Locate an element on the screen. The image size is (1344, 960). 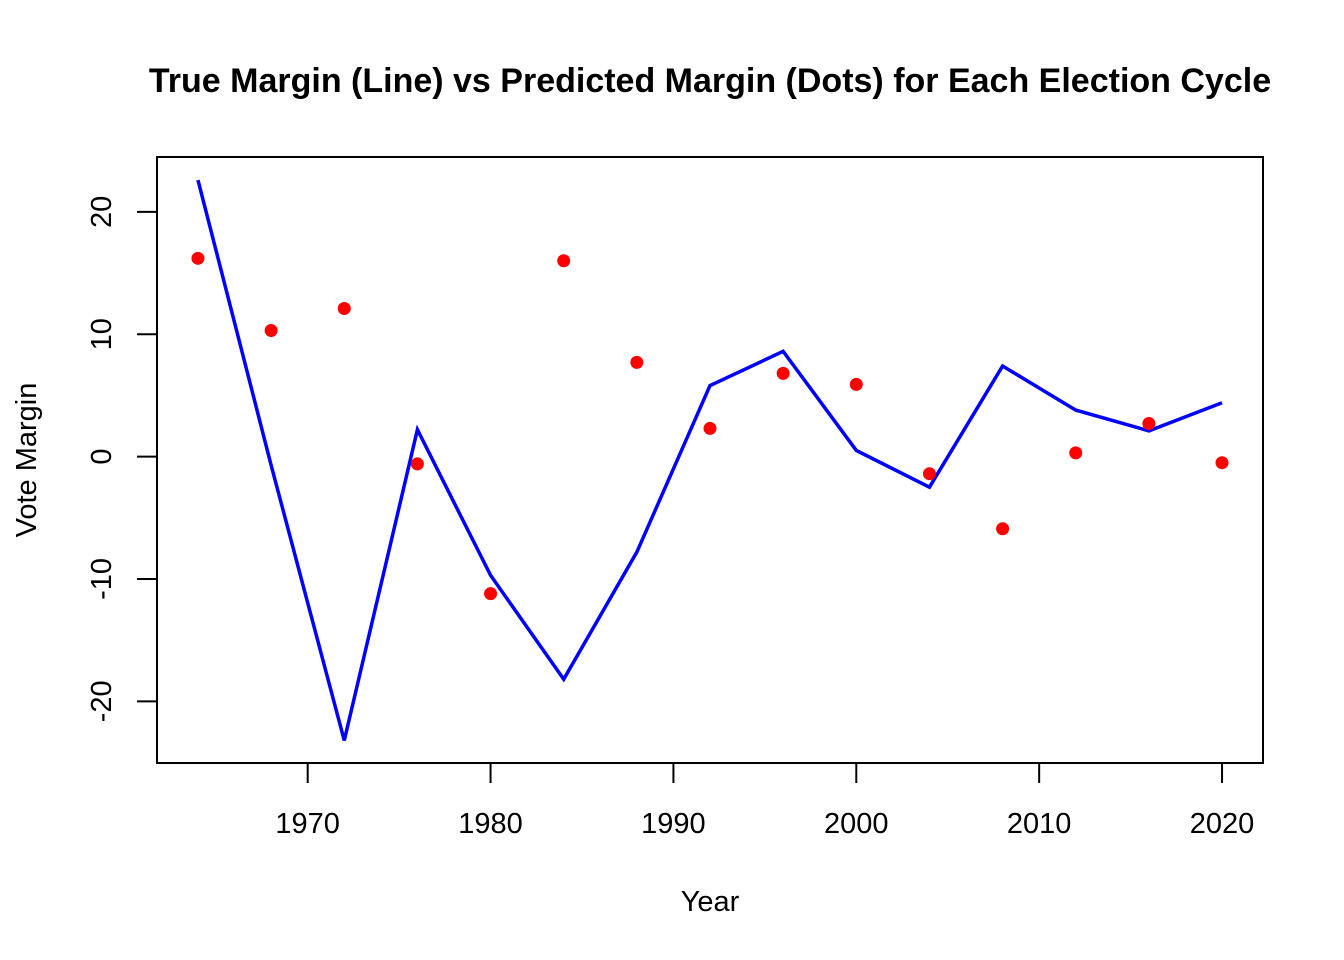
y-axis-label: Vote Margin is located at coordinates (27, 460).